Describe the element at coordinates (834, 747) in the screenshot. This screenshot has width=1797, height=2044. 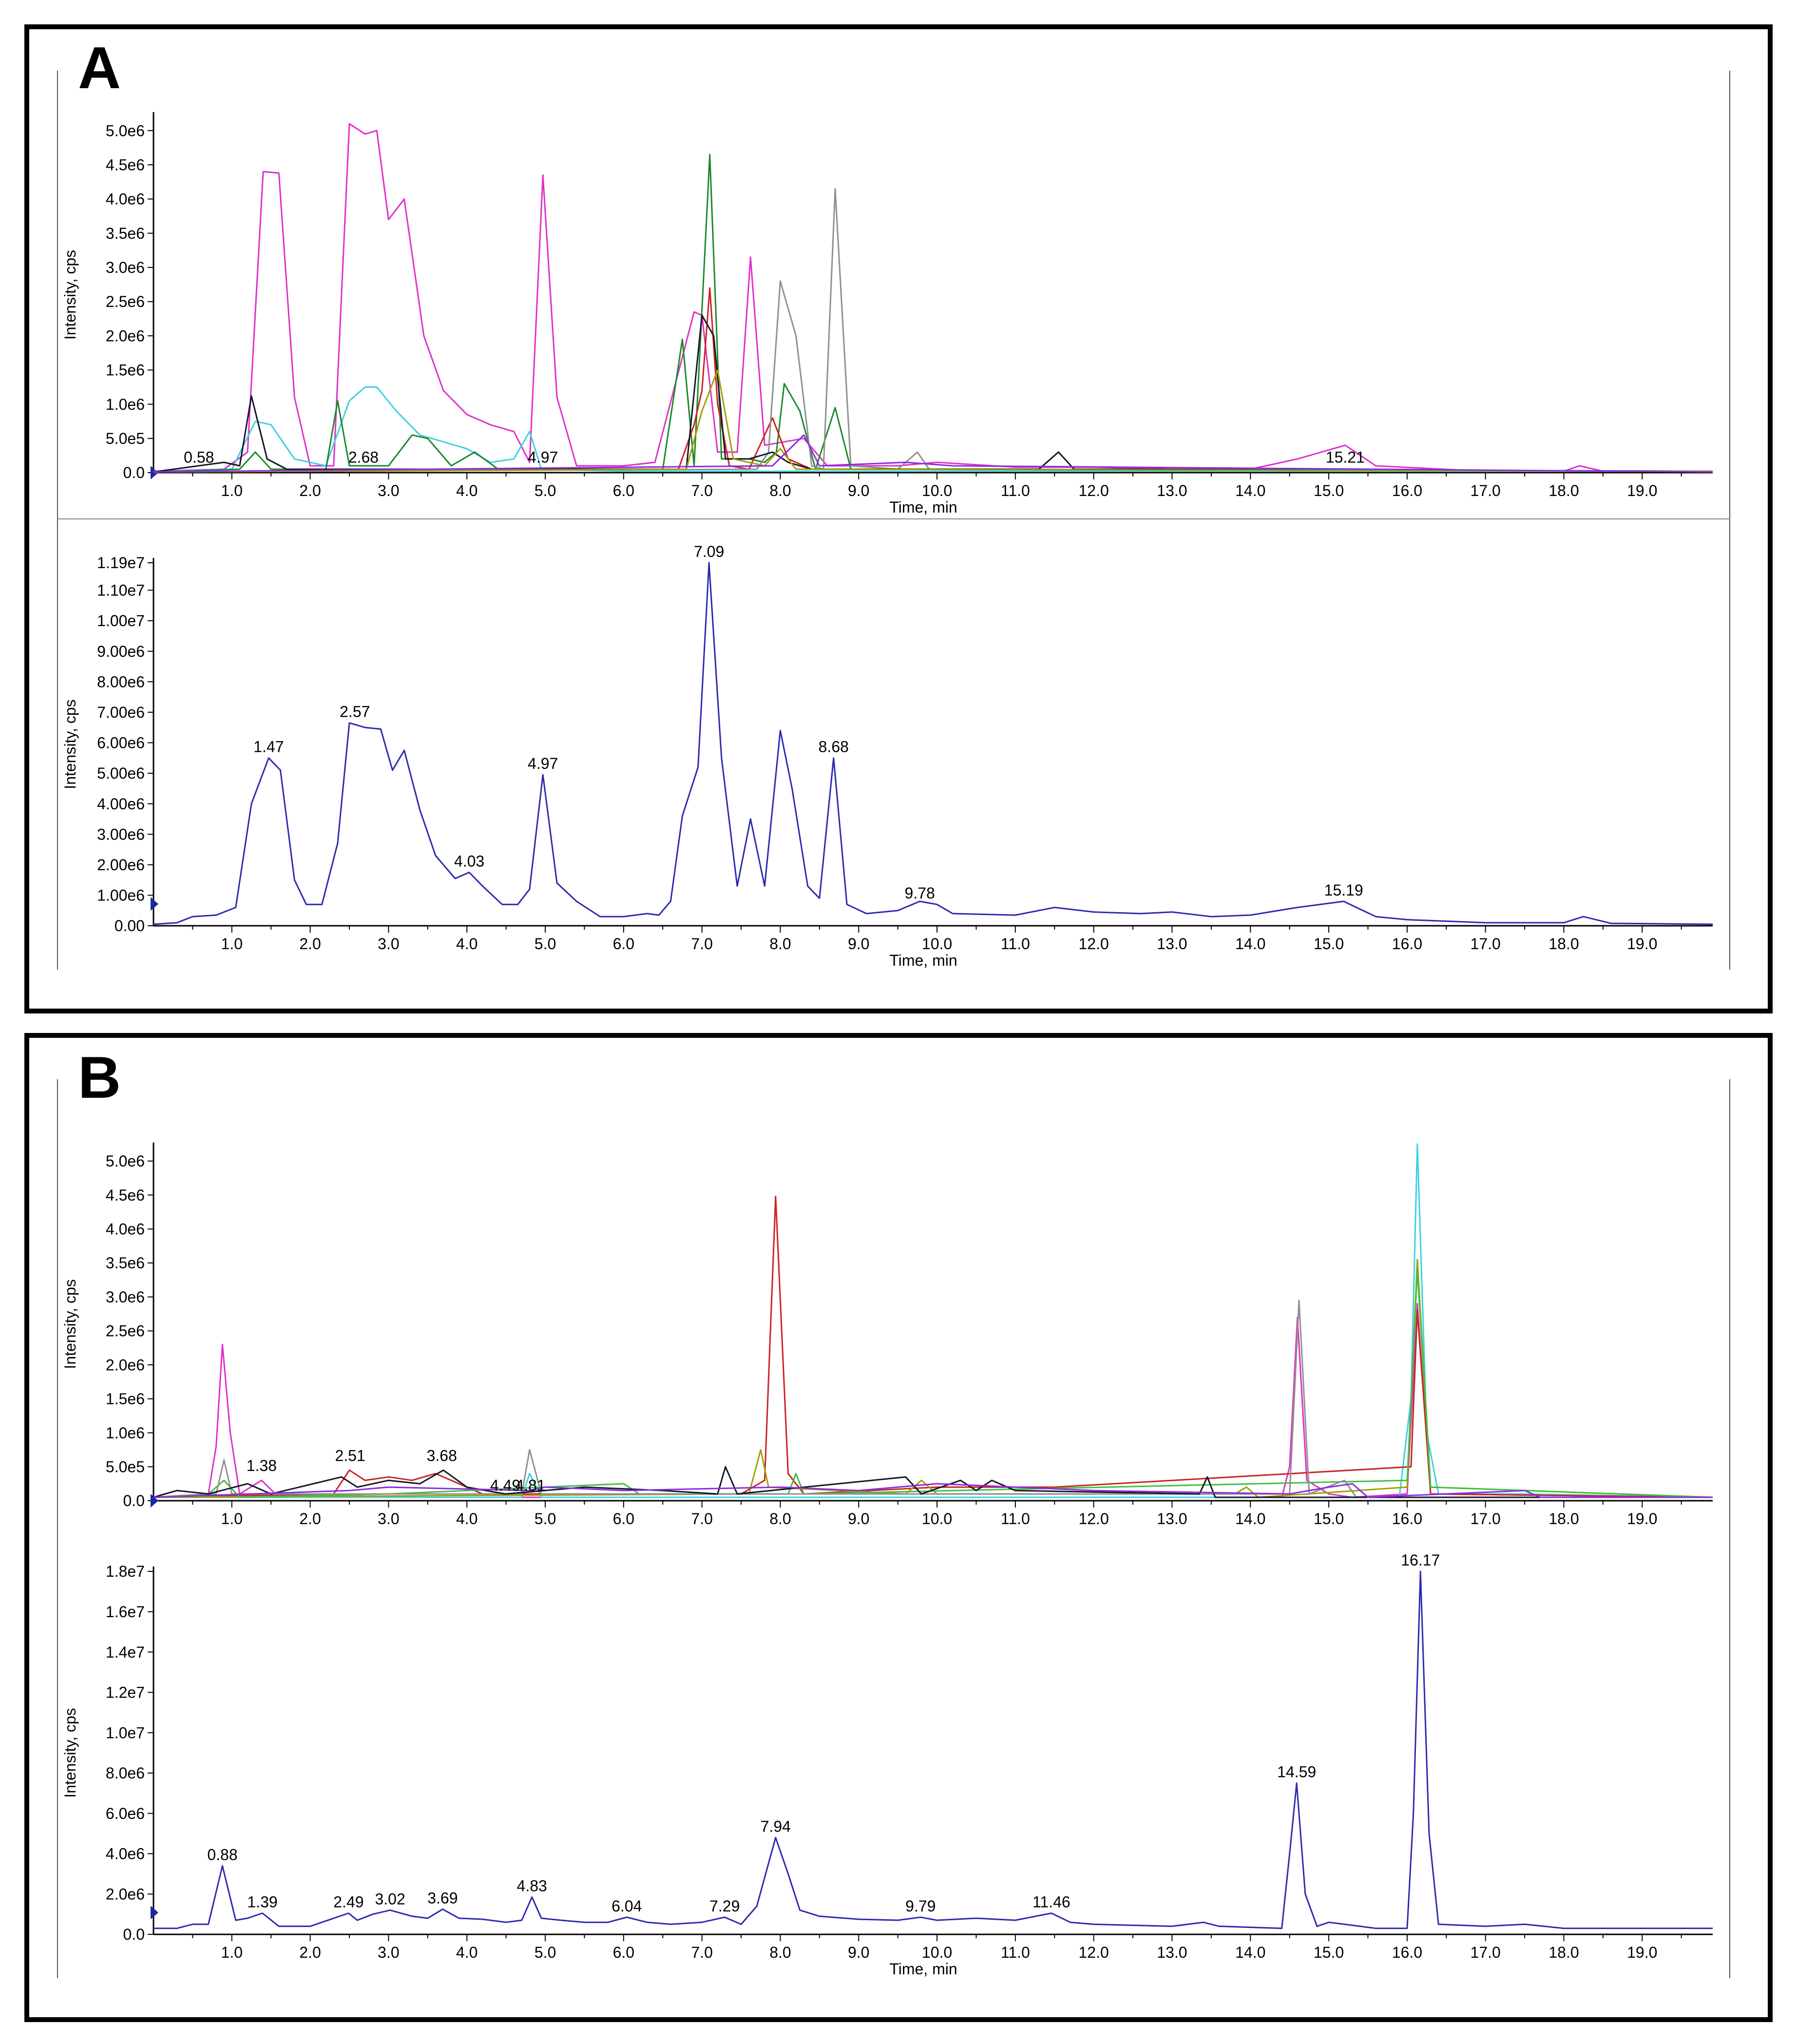
I see `panel-a-tic-peak-label: 8.68` at that location.